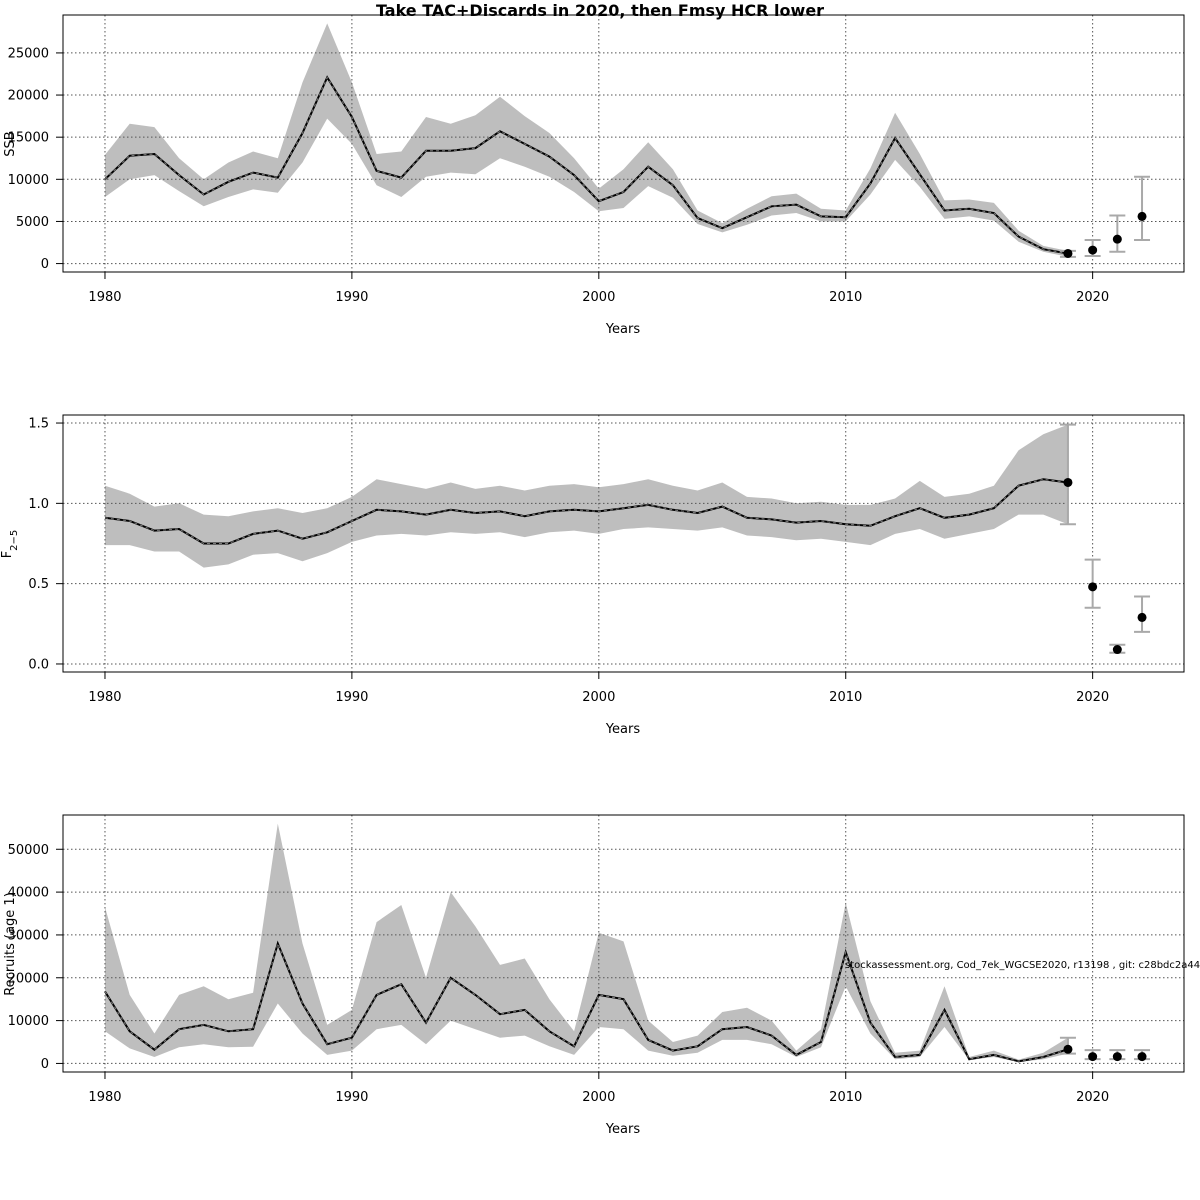 Image resolution: width=1200 pixels, height=1200 pixels. Describe the element at coordinates (28, 935) in the screenshot. I see `recruits-ytick-label: 30000` at that location.